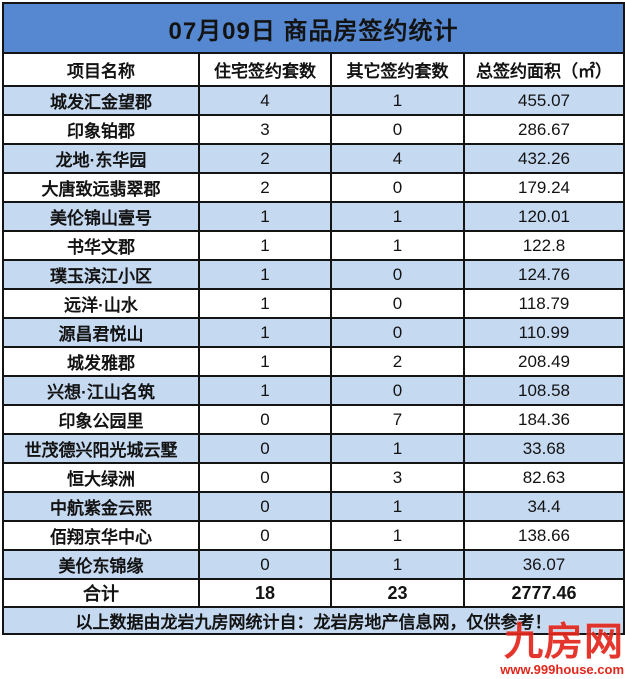 This screenshot has width=625, height=679. I want to click on header-residential-count: 住宅签约套数, so click(265, 69).